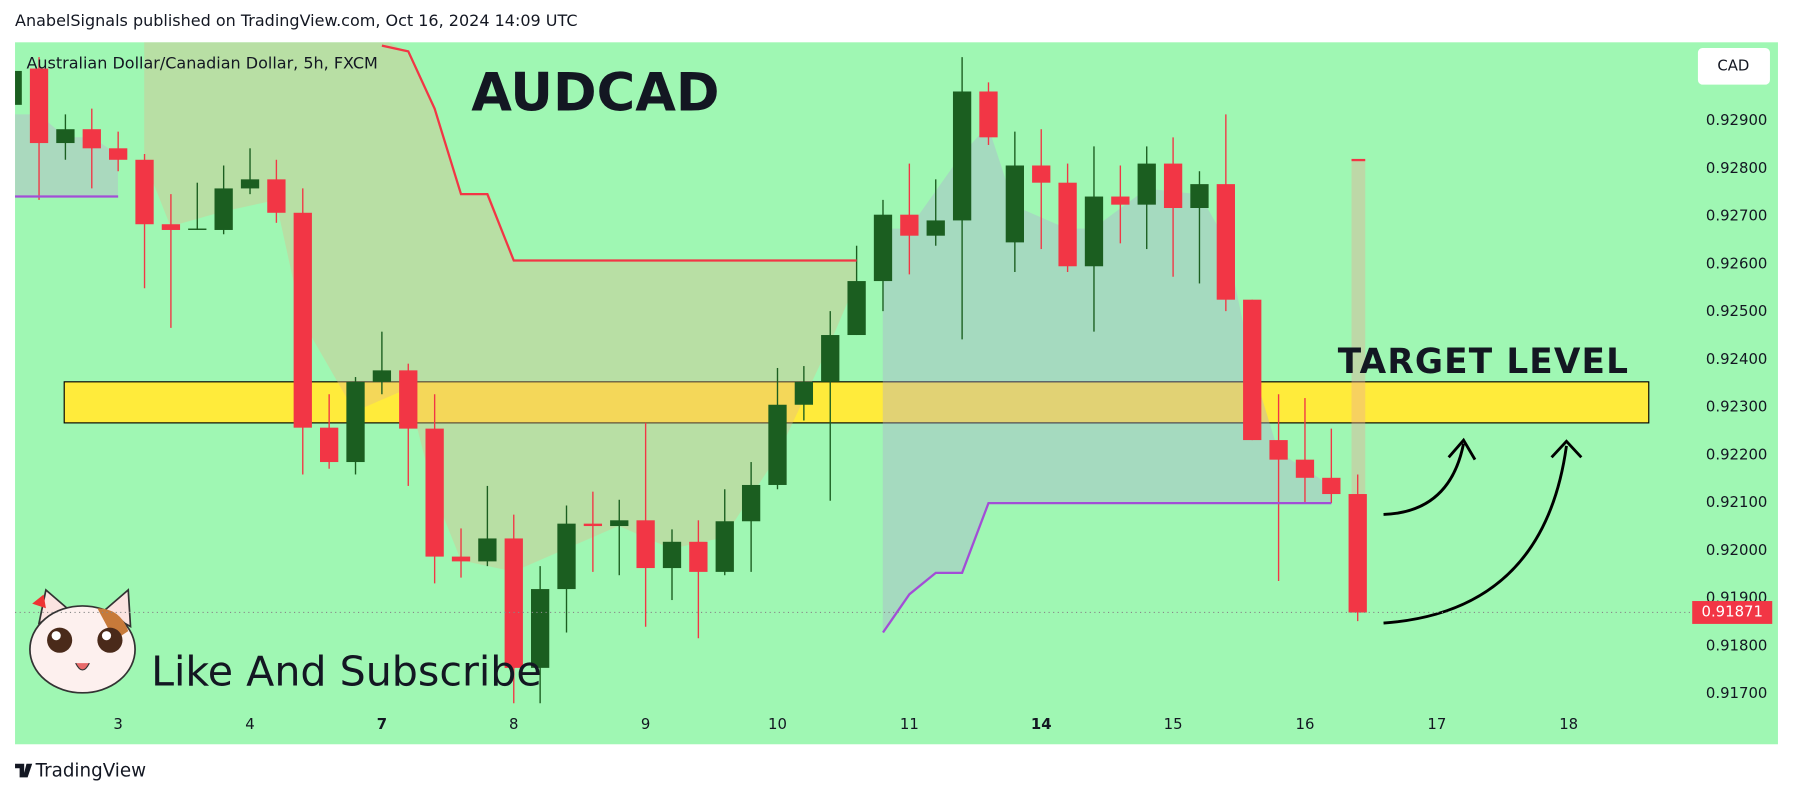 The image size is (1793, 798). Describe the element at coordinates (595, 93) in the screenshot. I see `title: AUDCAD` at that location.